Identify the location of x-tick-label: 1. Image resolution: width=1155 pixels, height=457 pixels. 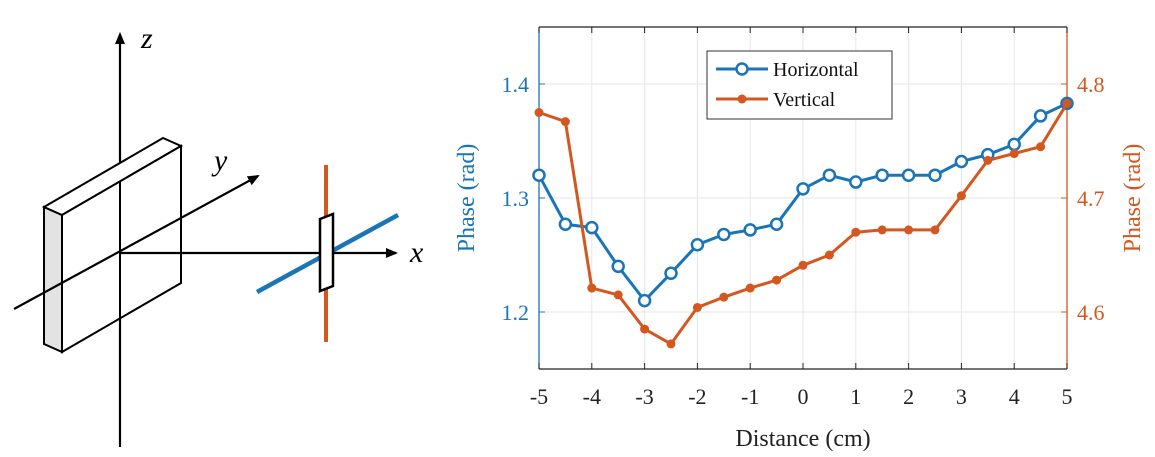
(855, 396).